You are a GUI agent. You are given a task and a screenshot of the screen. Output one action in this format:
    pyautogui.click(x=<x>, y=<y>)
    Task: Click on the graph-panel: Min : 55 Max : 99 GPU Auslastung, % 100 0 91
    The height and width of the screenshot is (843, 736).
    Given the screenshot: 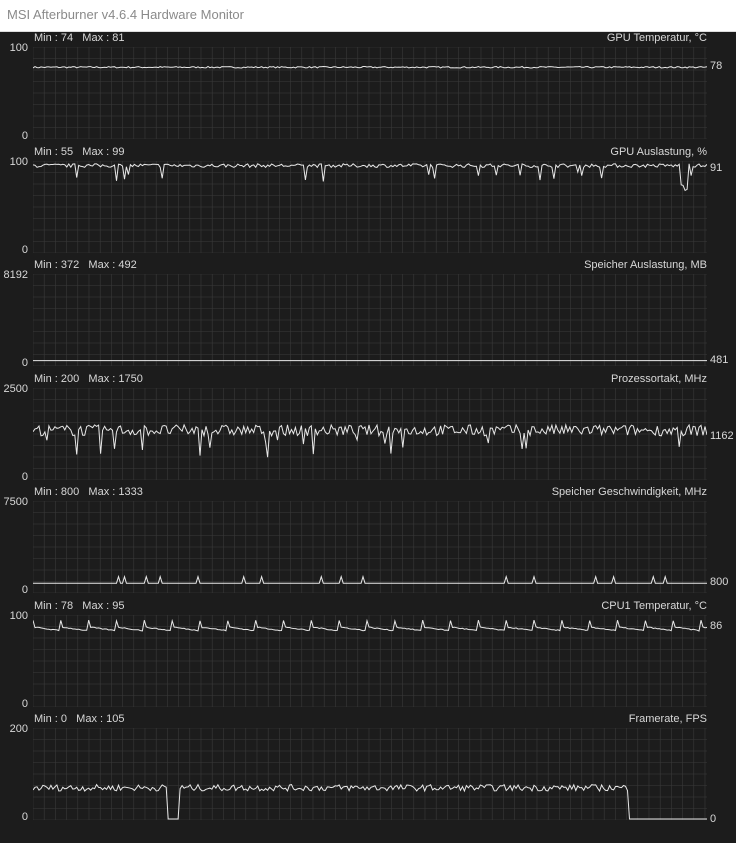 What is the action you would take?
    pyautogui.click(x=368, y=202)
    